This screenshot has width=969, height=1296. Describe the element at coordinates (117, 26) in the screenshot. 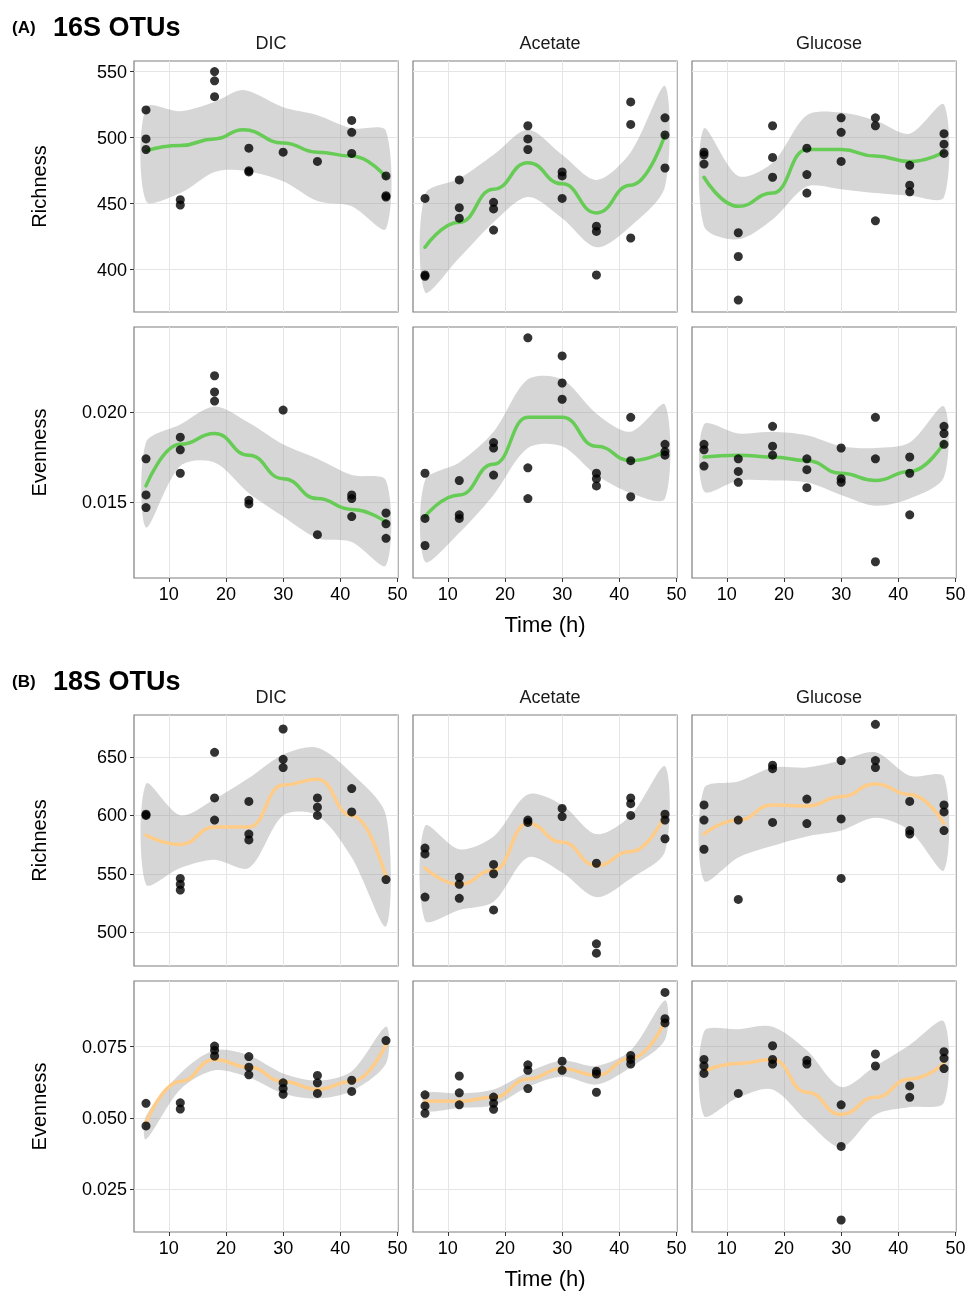

I see `text: 16S OTUs` at that location.